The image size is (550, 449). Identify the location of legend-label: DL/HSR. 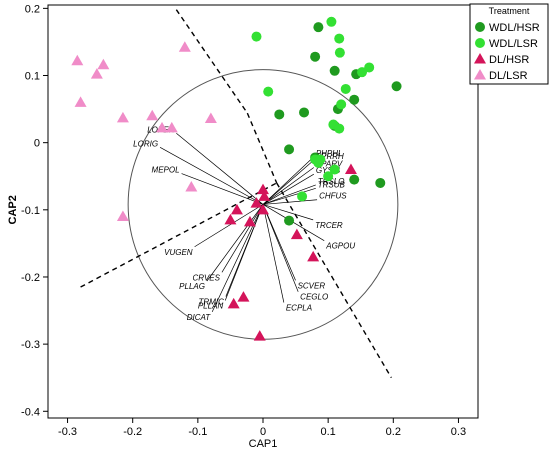
(509, 60).